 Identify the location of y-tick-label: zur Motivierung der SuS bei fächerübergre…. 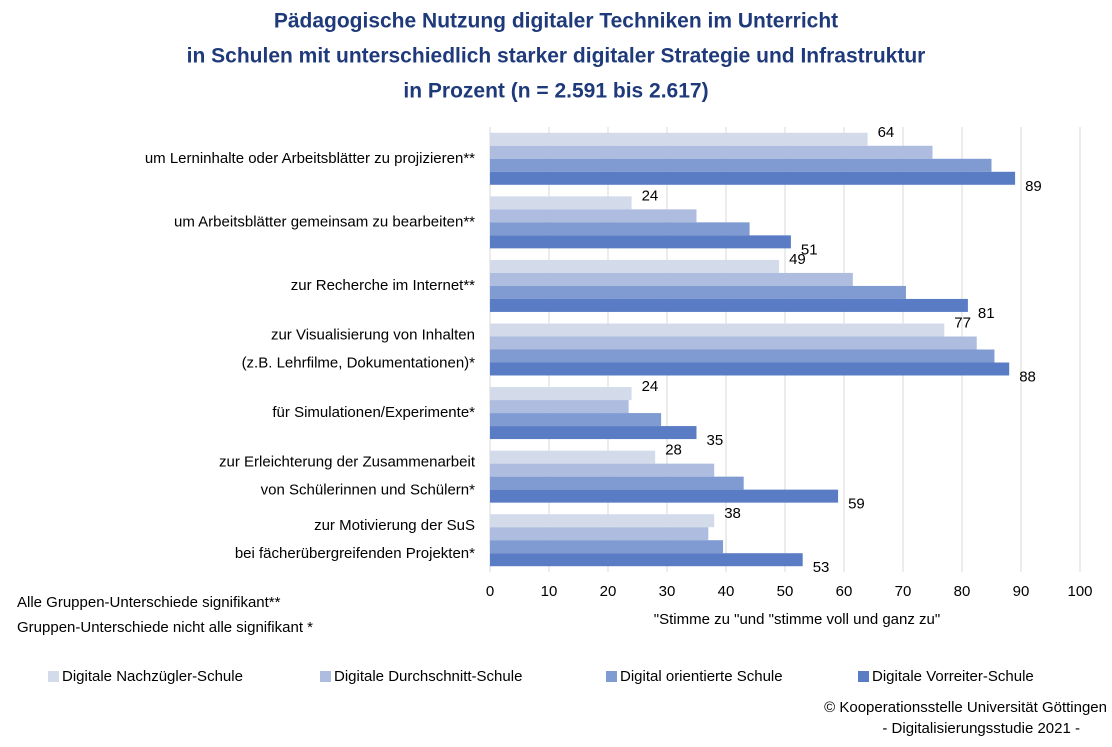
(355, 539).